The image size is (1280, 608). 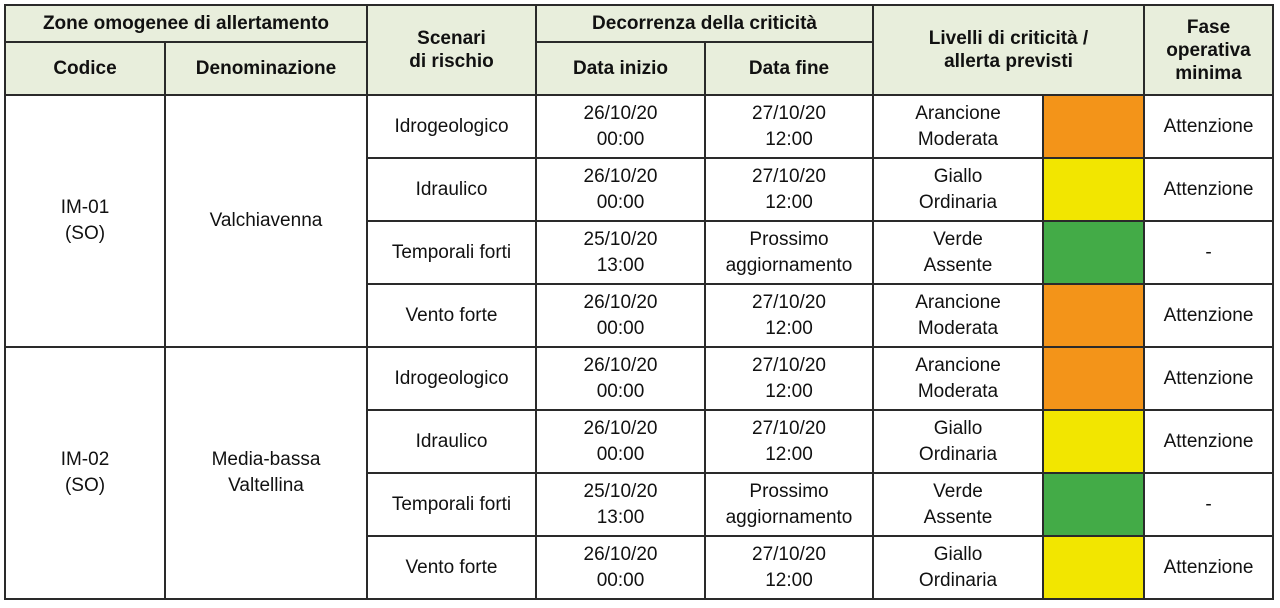 I want to click on header-data-fine: Data fine, so click(x=789, y=68).